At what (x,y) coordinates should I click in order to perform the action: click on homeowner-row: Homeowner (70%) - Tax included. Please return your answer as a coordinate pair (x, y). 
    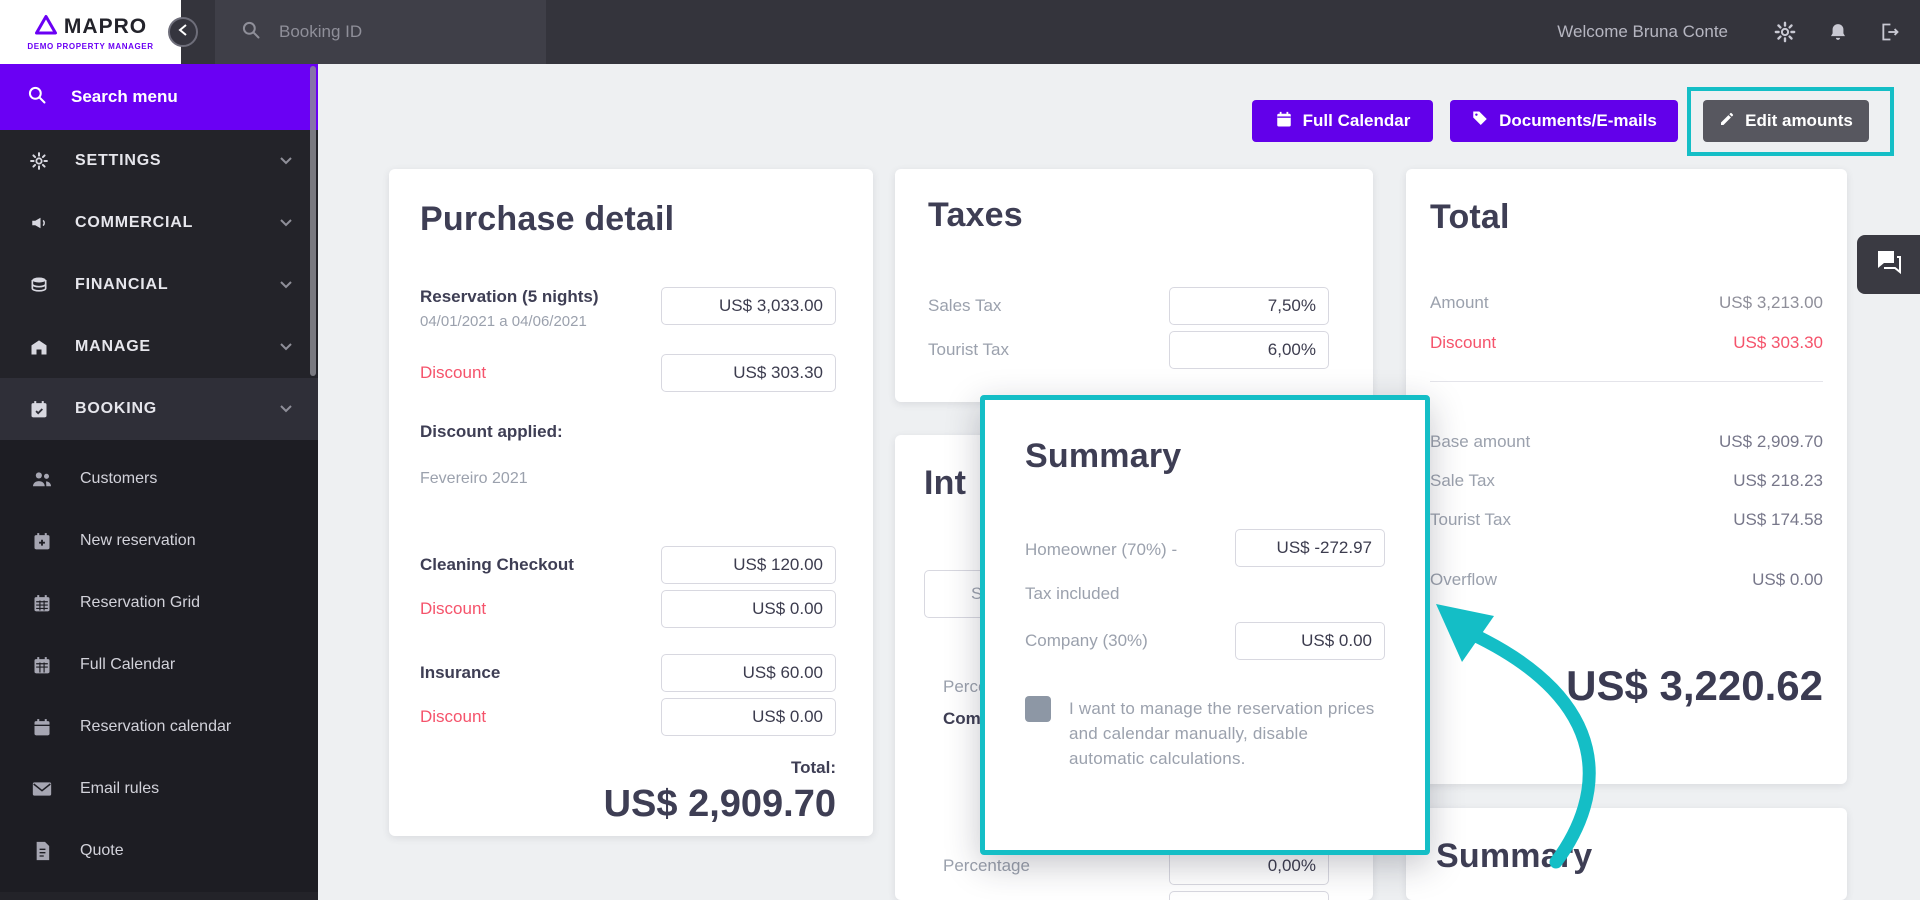
    Looking at the image, I should click on (1205, 567).